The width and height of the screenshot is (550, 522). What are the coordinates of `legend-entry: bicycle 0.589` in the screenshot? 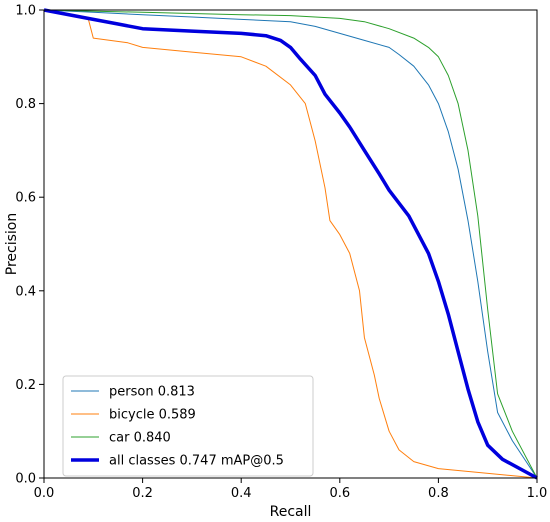 It's located at (152, 415).